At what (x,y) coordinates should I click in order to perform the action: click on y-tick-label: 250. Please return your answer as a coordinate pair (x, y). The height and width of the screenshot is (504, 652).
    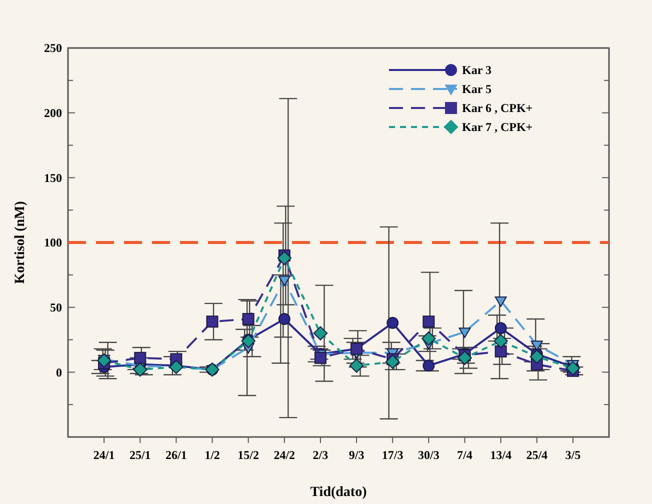
    Looking at the image, I should click on (53, 48).